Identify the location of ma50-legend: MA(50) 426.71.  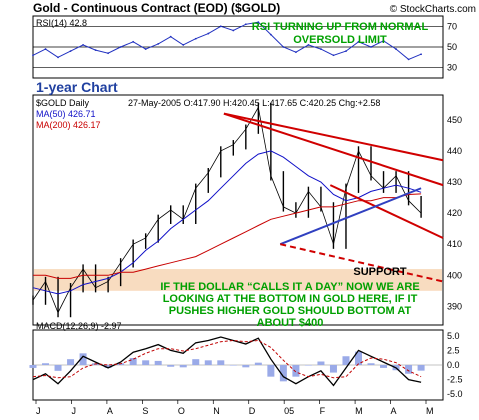
(66, 114).